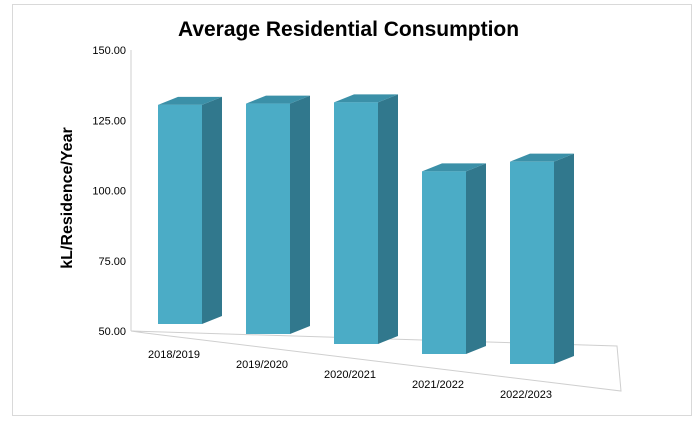 The image size is (697, 421). I want to click on x-tick-label: 2020/2021, so click(350, 375).